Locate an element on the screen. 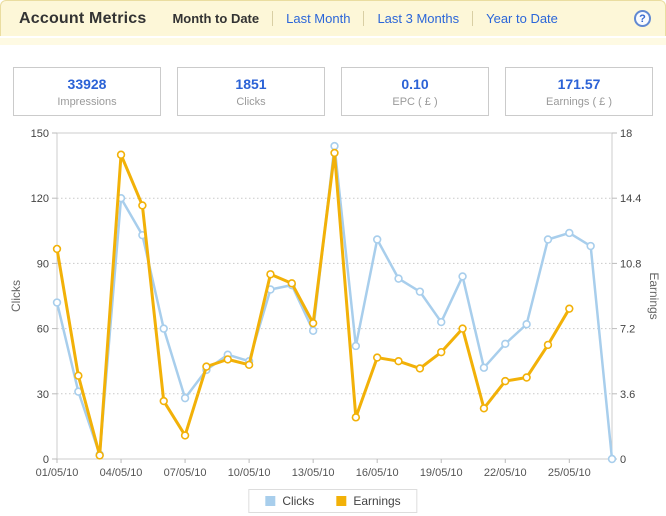 The image size is (666, 516). svg-text: 13/05/10 is located at coordinates (313, 473).